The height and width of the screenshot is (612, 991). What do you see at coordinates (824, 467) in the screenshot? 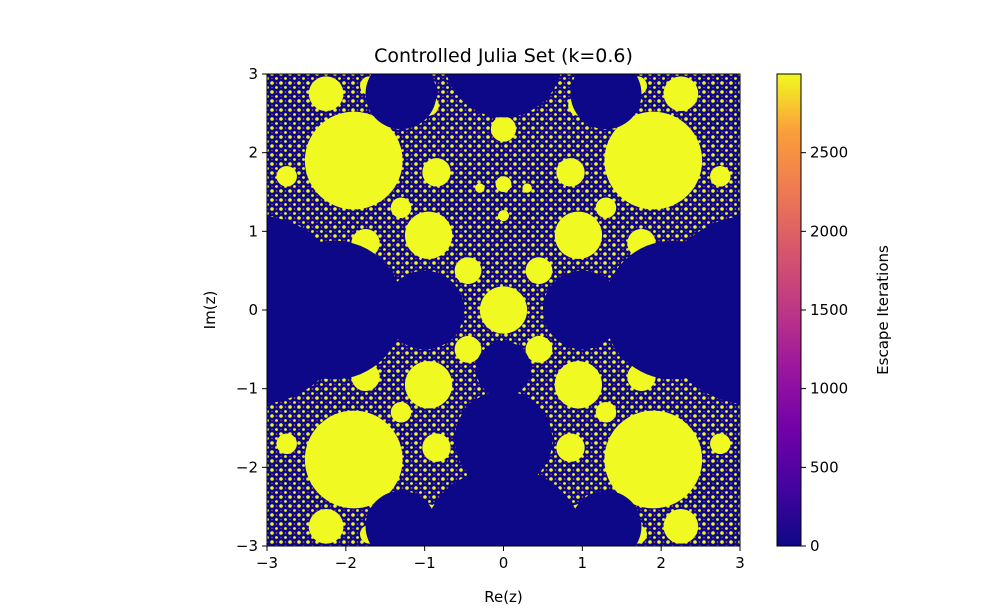
I see `colorbar-tick-label: 500` at bounding box center [824, 467].